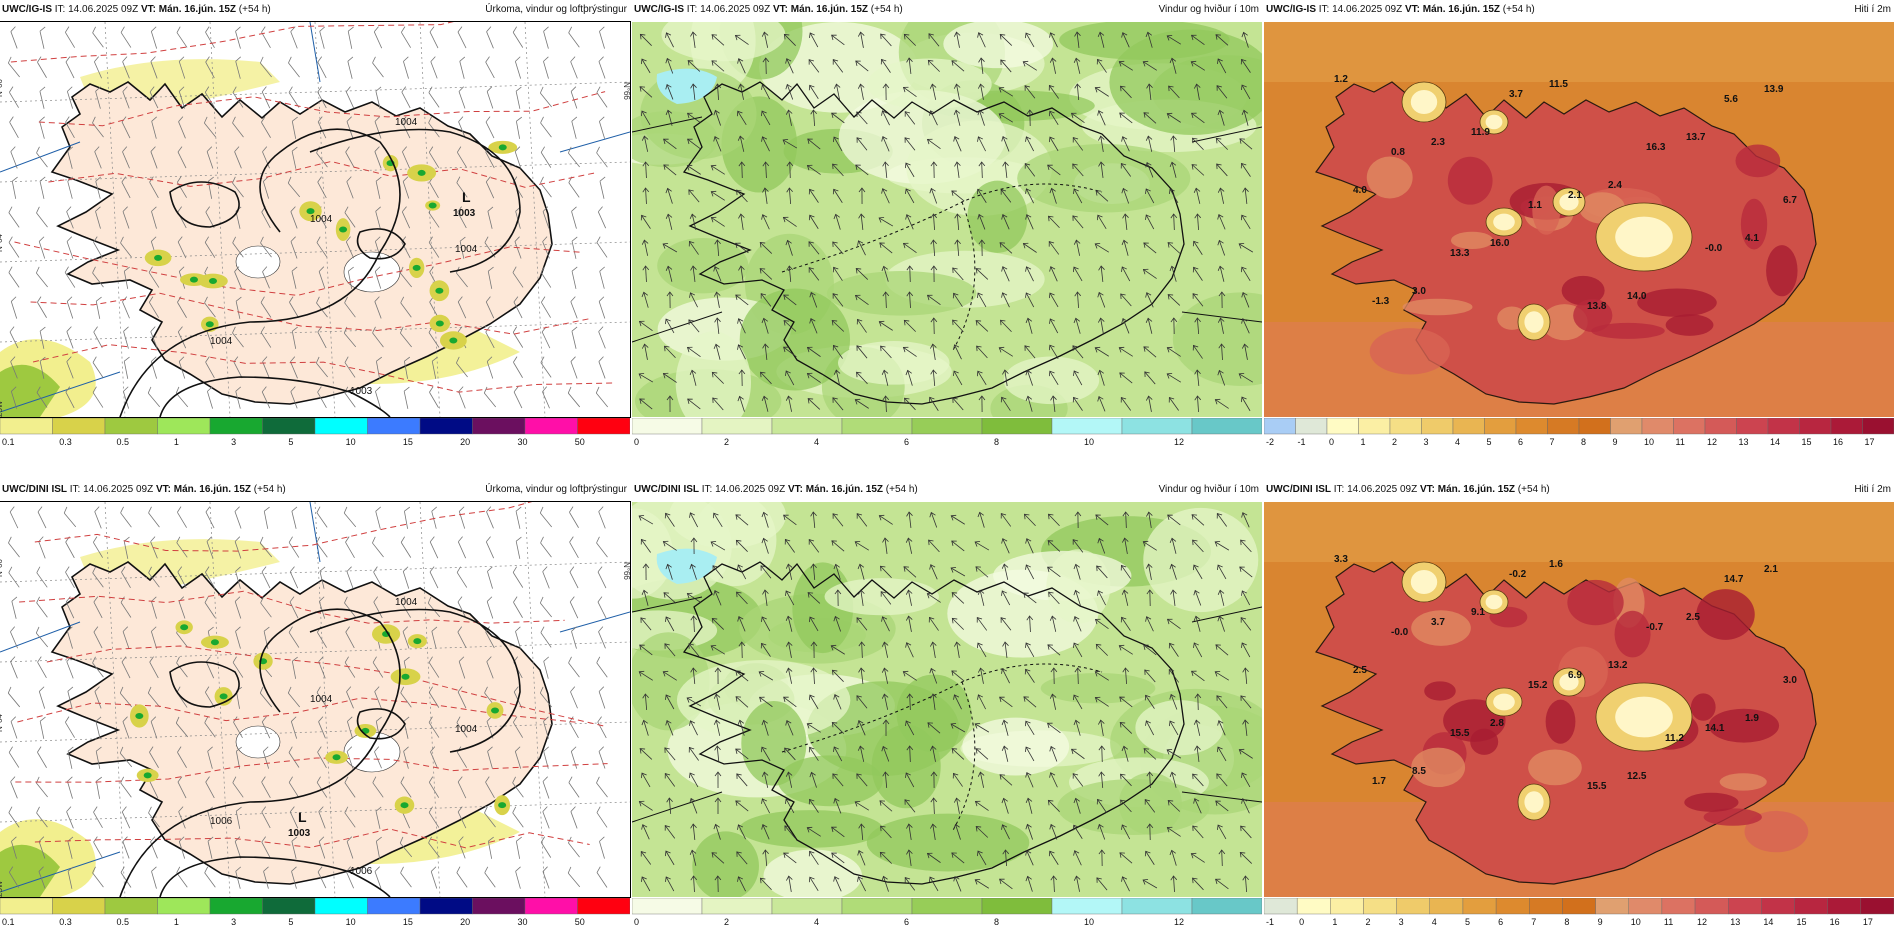  I want to click on temperature-label: 1.1, so click(1535, 205).